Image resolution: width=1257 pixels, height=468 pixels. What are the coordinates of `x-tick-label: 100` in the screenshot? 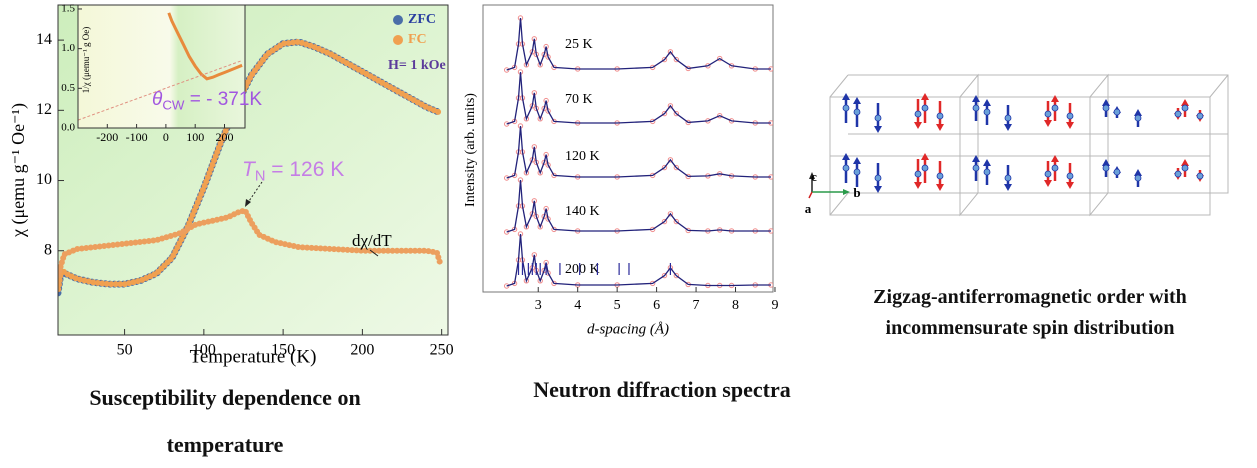 It's located at (195, 137).